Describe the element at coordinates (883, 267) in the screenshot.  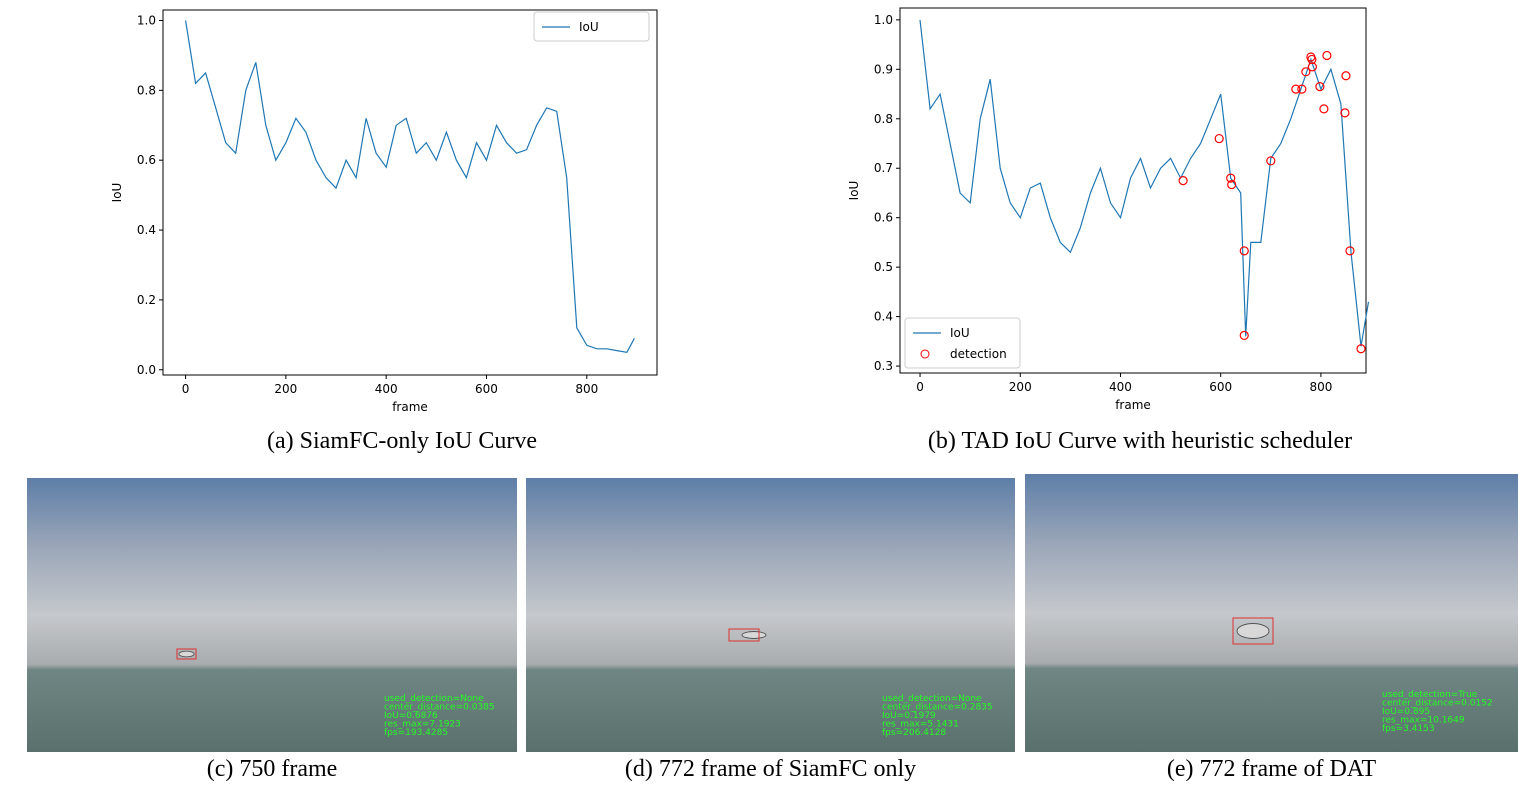
I see `y-tick-label: 0.5` at that location.